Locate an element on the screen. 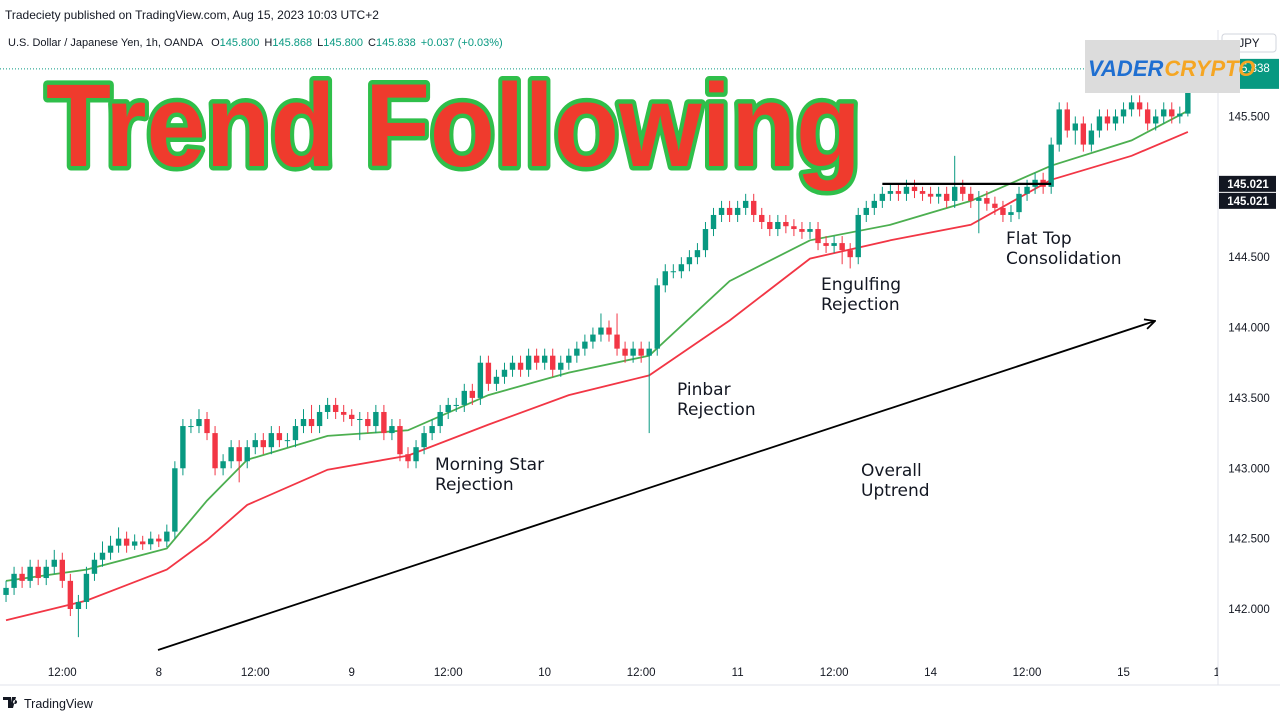  tradingview-logo: TradingView is located at coordinates (48, 704).